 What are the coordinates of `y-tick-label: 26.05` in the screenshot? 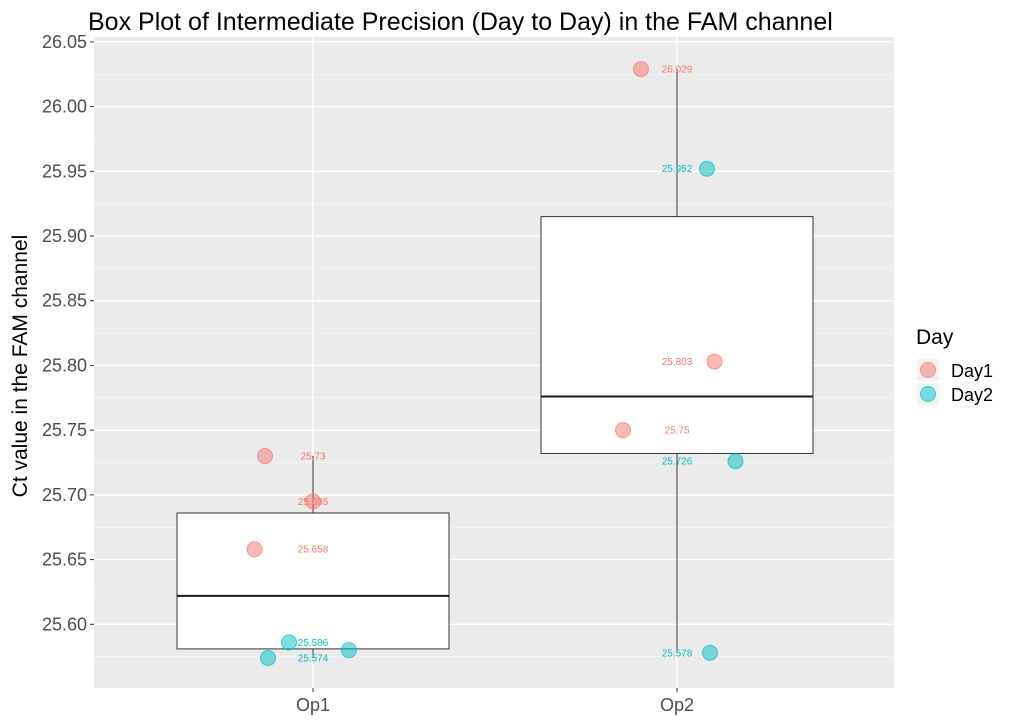 It's located at (64, 42).